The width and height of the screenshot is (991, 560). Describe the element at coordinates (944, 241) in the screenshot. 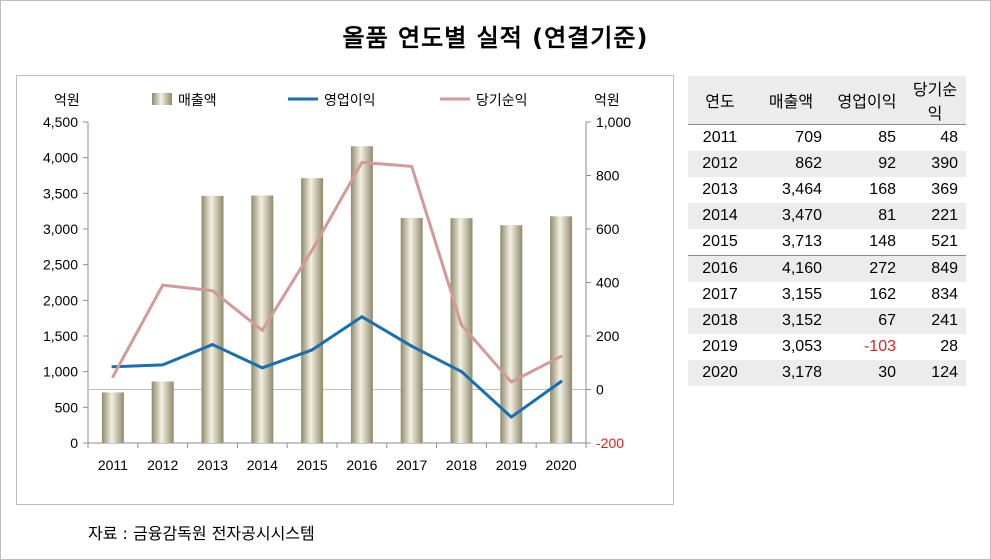

I see `table-cell: 521` at that location.